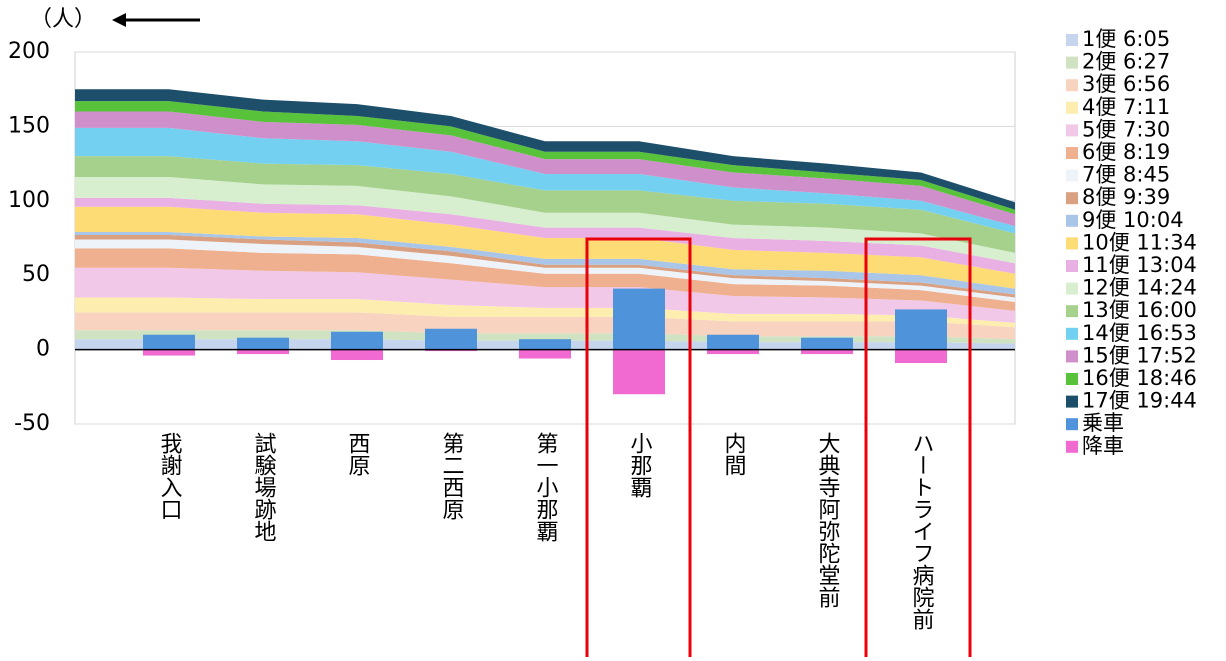 Image resolution: width=1226 pixels, height=661 pixels. What do you see at coordinates (1126, 84) in the screenshot?
I see `legend-label: 3便 6:56` at bounding box center [1126, 84].